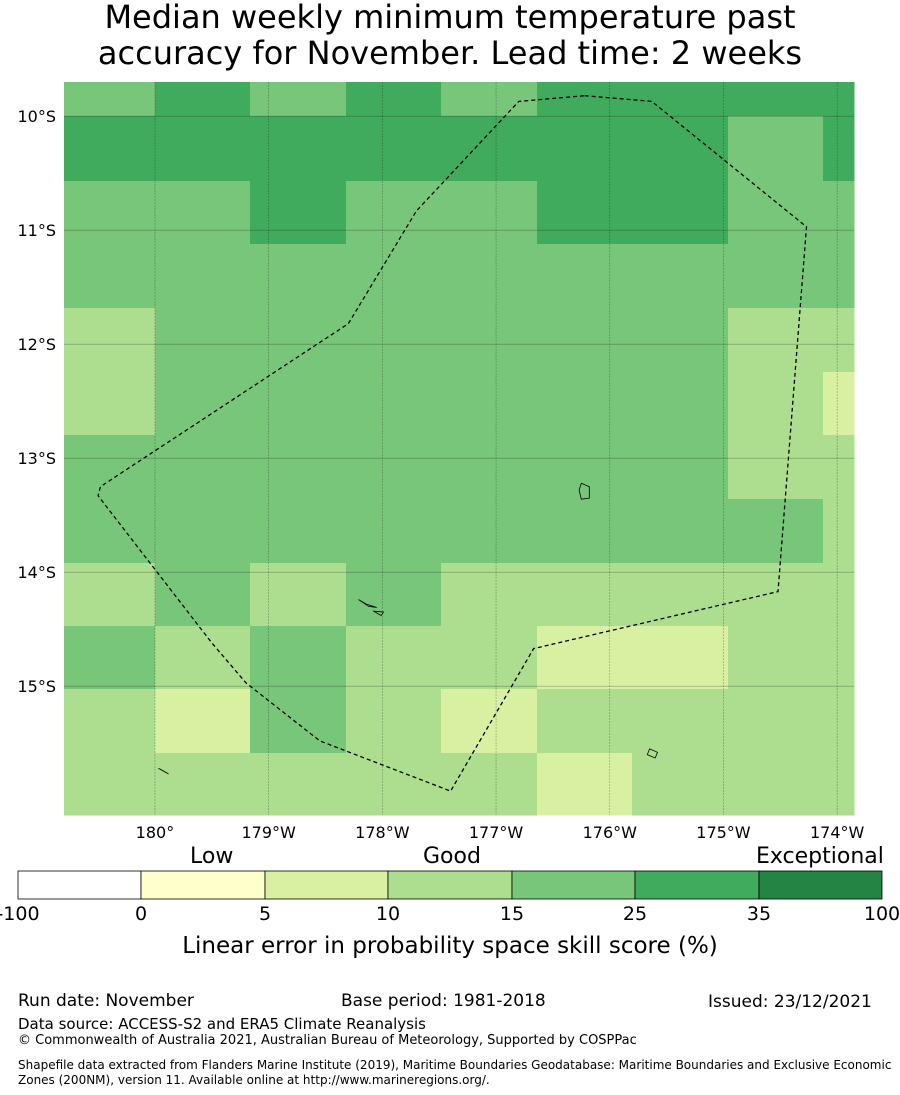 This screenshot has height=1095, width=900. Describe the element at coordinates (36, 344) in the screenshot. I see `latitude-tick-label: 12°S` at that location.